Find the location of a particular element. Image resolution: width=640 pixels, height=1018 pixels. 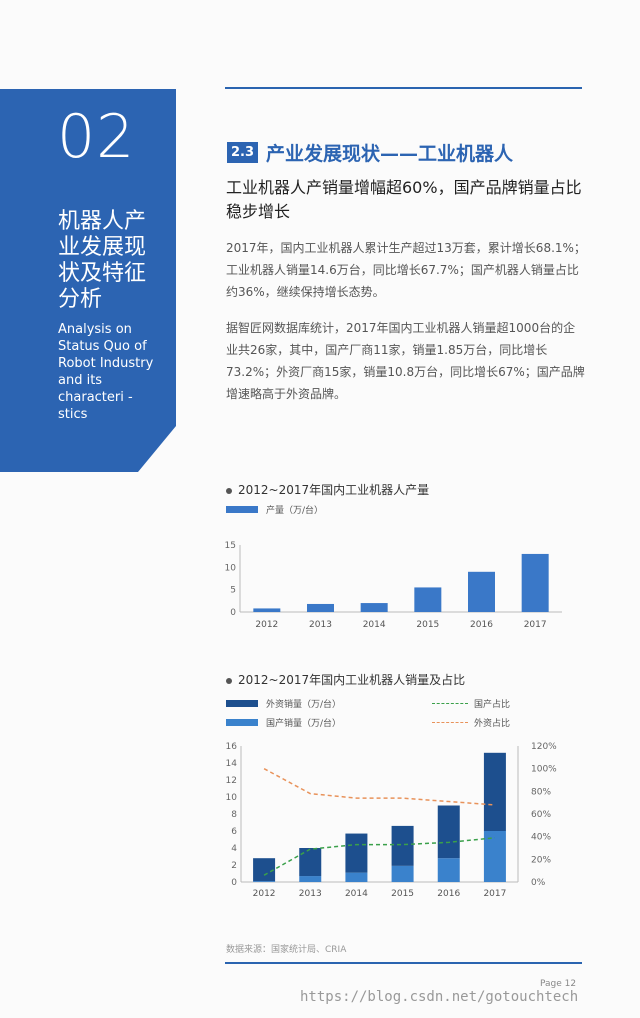

subheading: 工业机器人产销量增幅超60%，国产品牌销量占比稳步增长 is located at coordinates (404, 199).